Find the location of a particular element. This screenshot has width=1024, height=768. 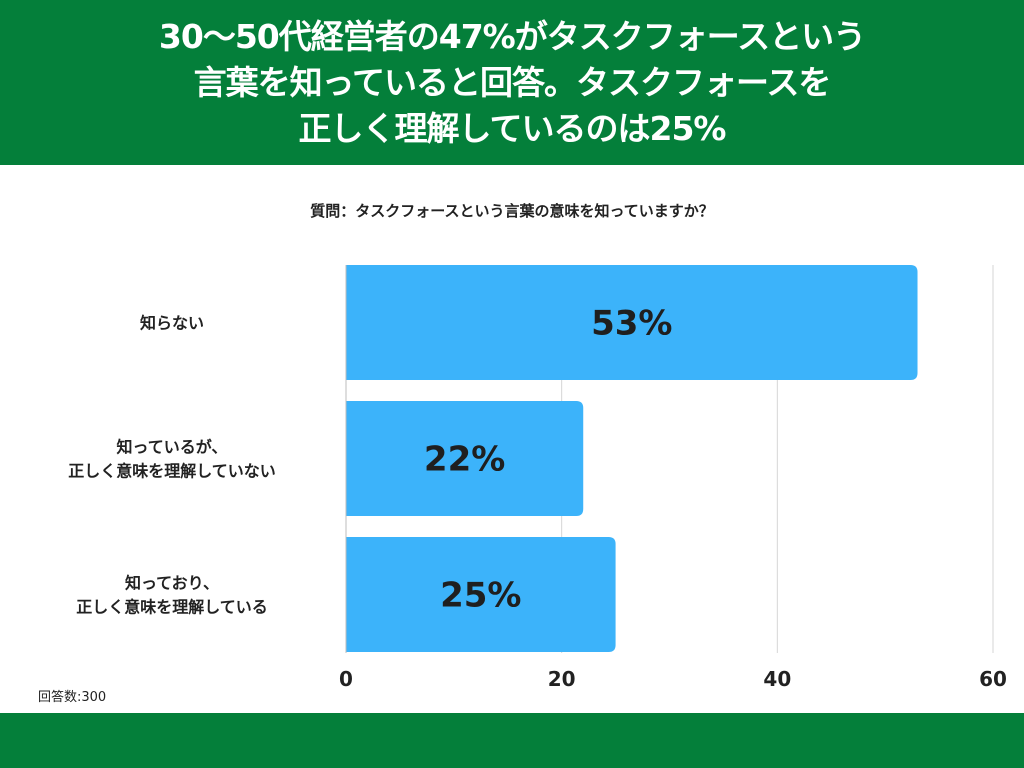

x-tick-label-0: 0 is located at coordinates (346, 678).